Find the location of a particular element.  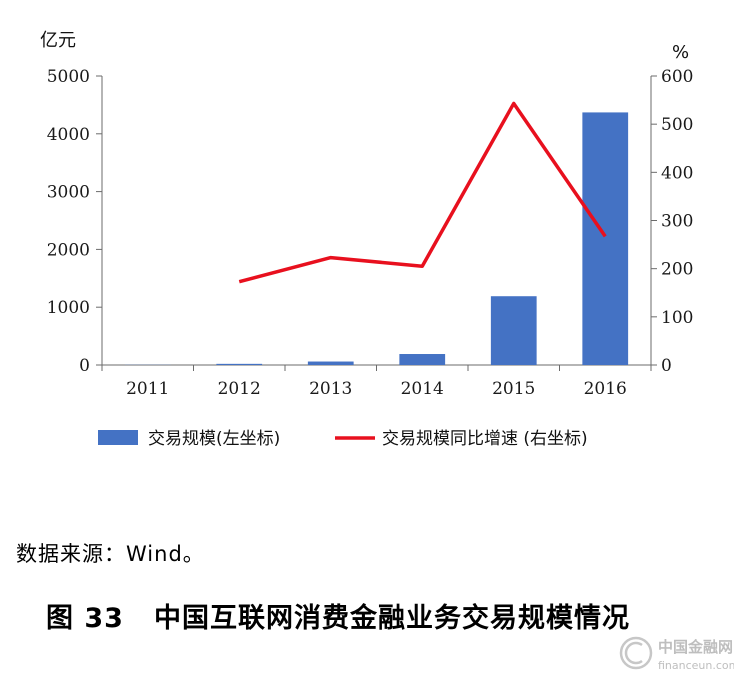

x-tick-label: 2014 is located at coordinates (422, 389).